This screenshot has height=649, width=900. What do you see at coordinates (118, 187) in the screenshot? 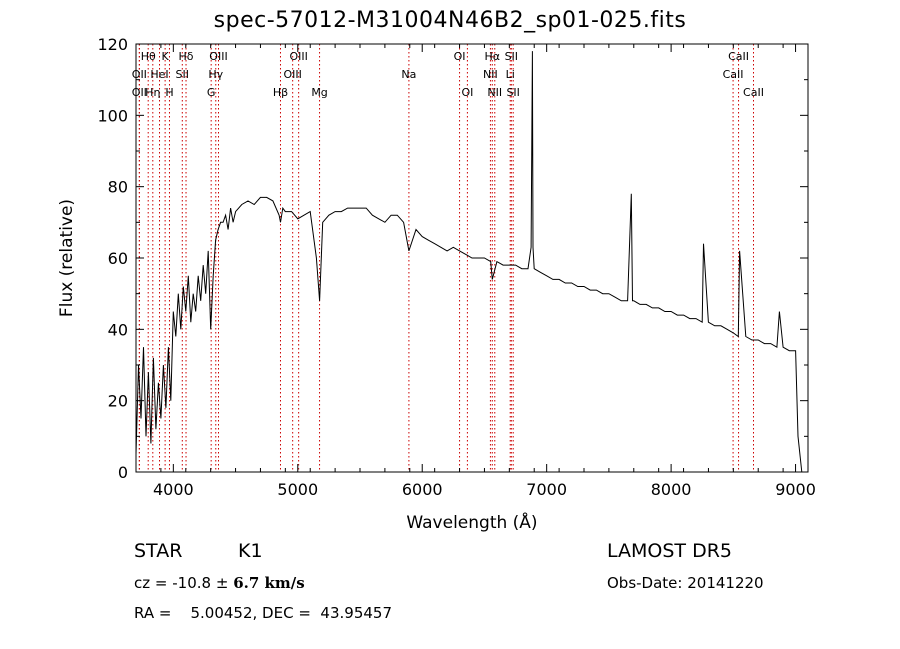
I see `y-tick-label-80: 80` at bounding box center [118, 187].